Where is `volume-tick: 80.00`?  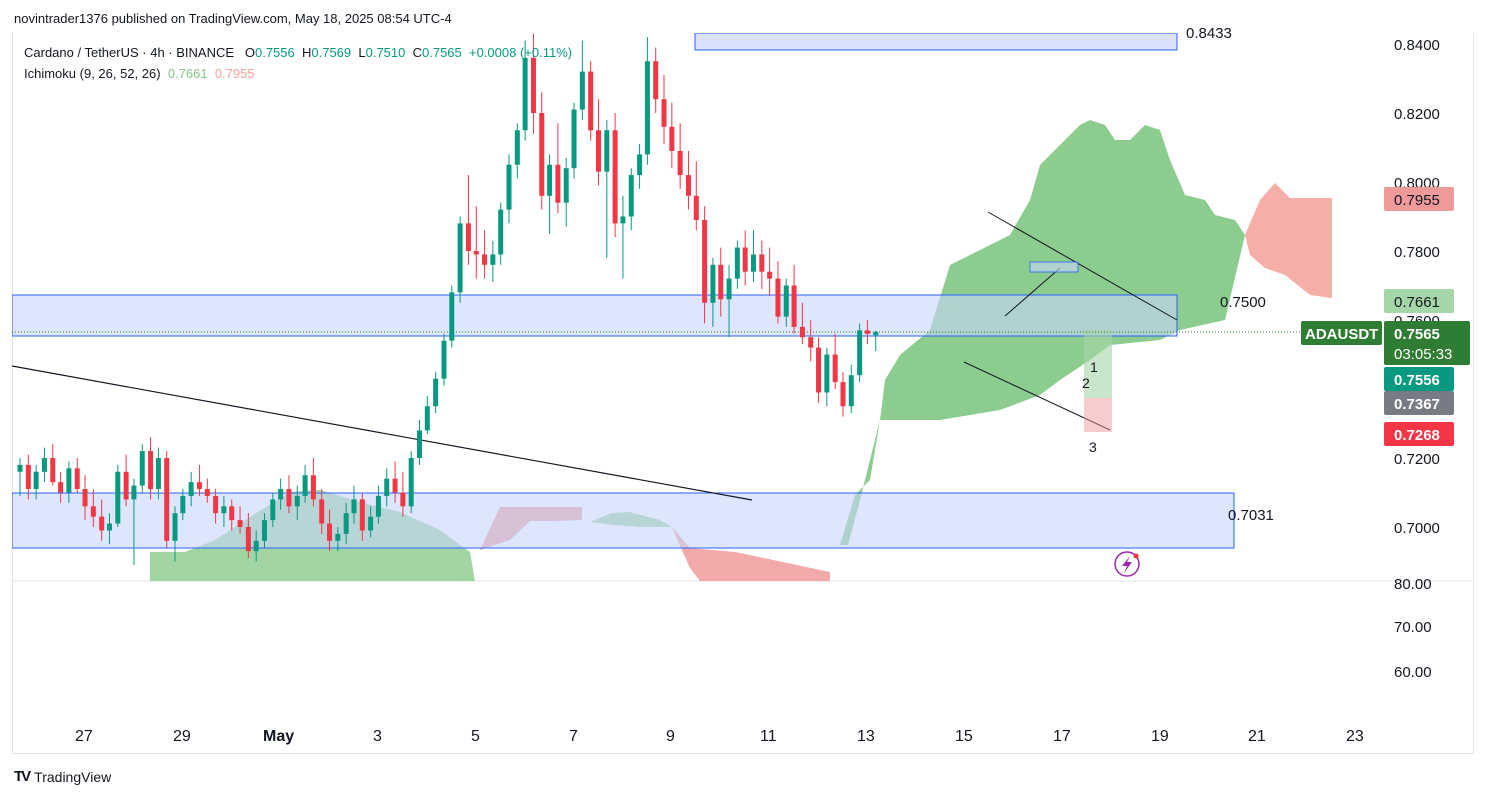 volume-tick: 80.00 is located at coordinates (1413, 584).